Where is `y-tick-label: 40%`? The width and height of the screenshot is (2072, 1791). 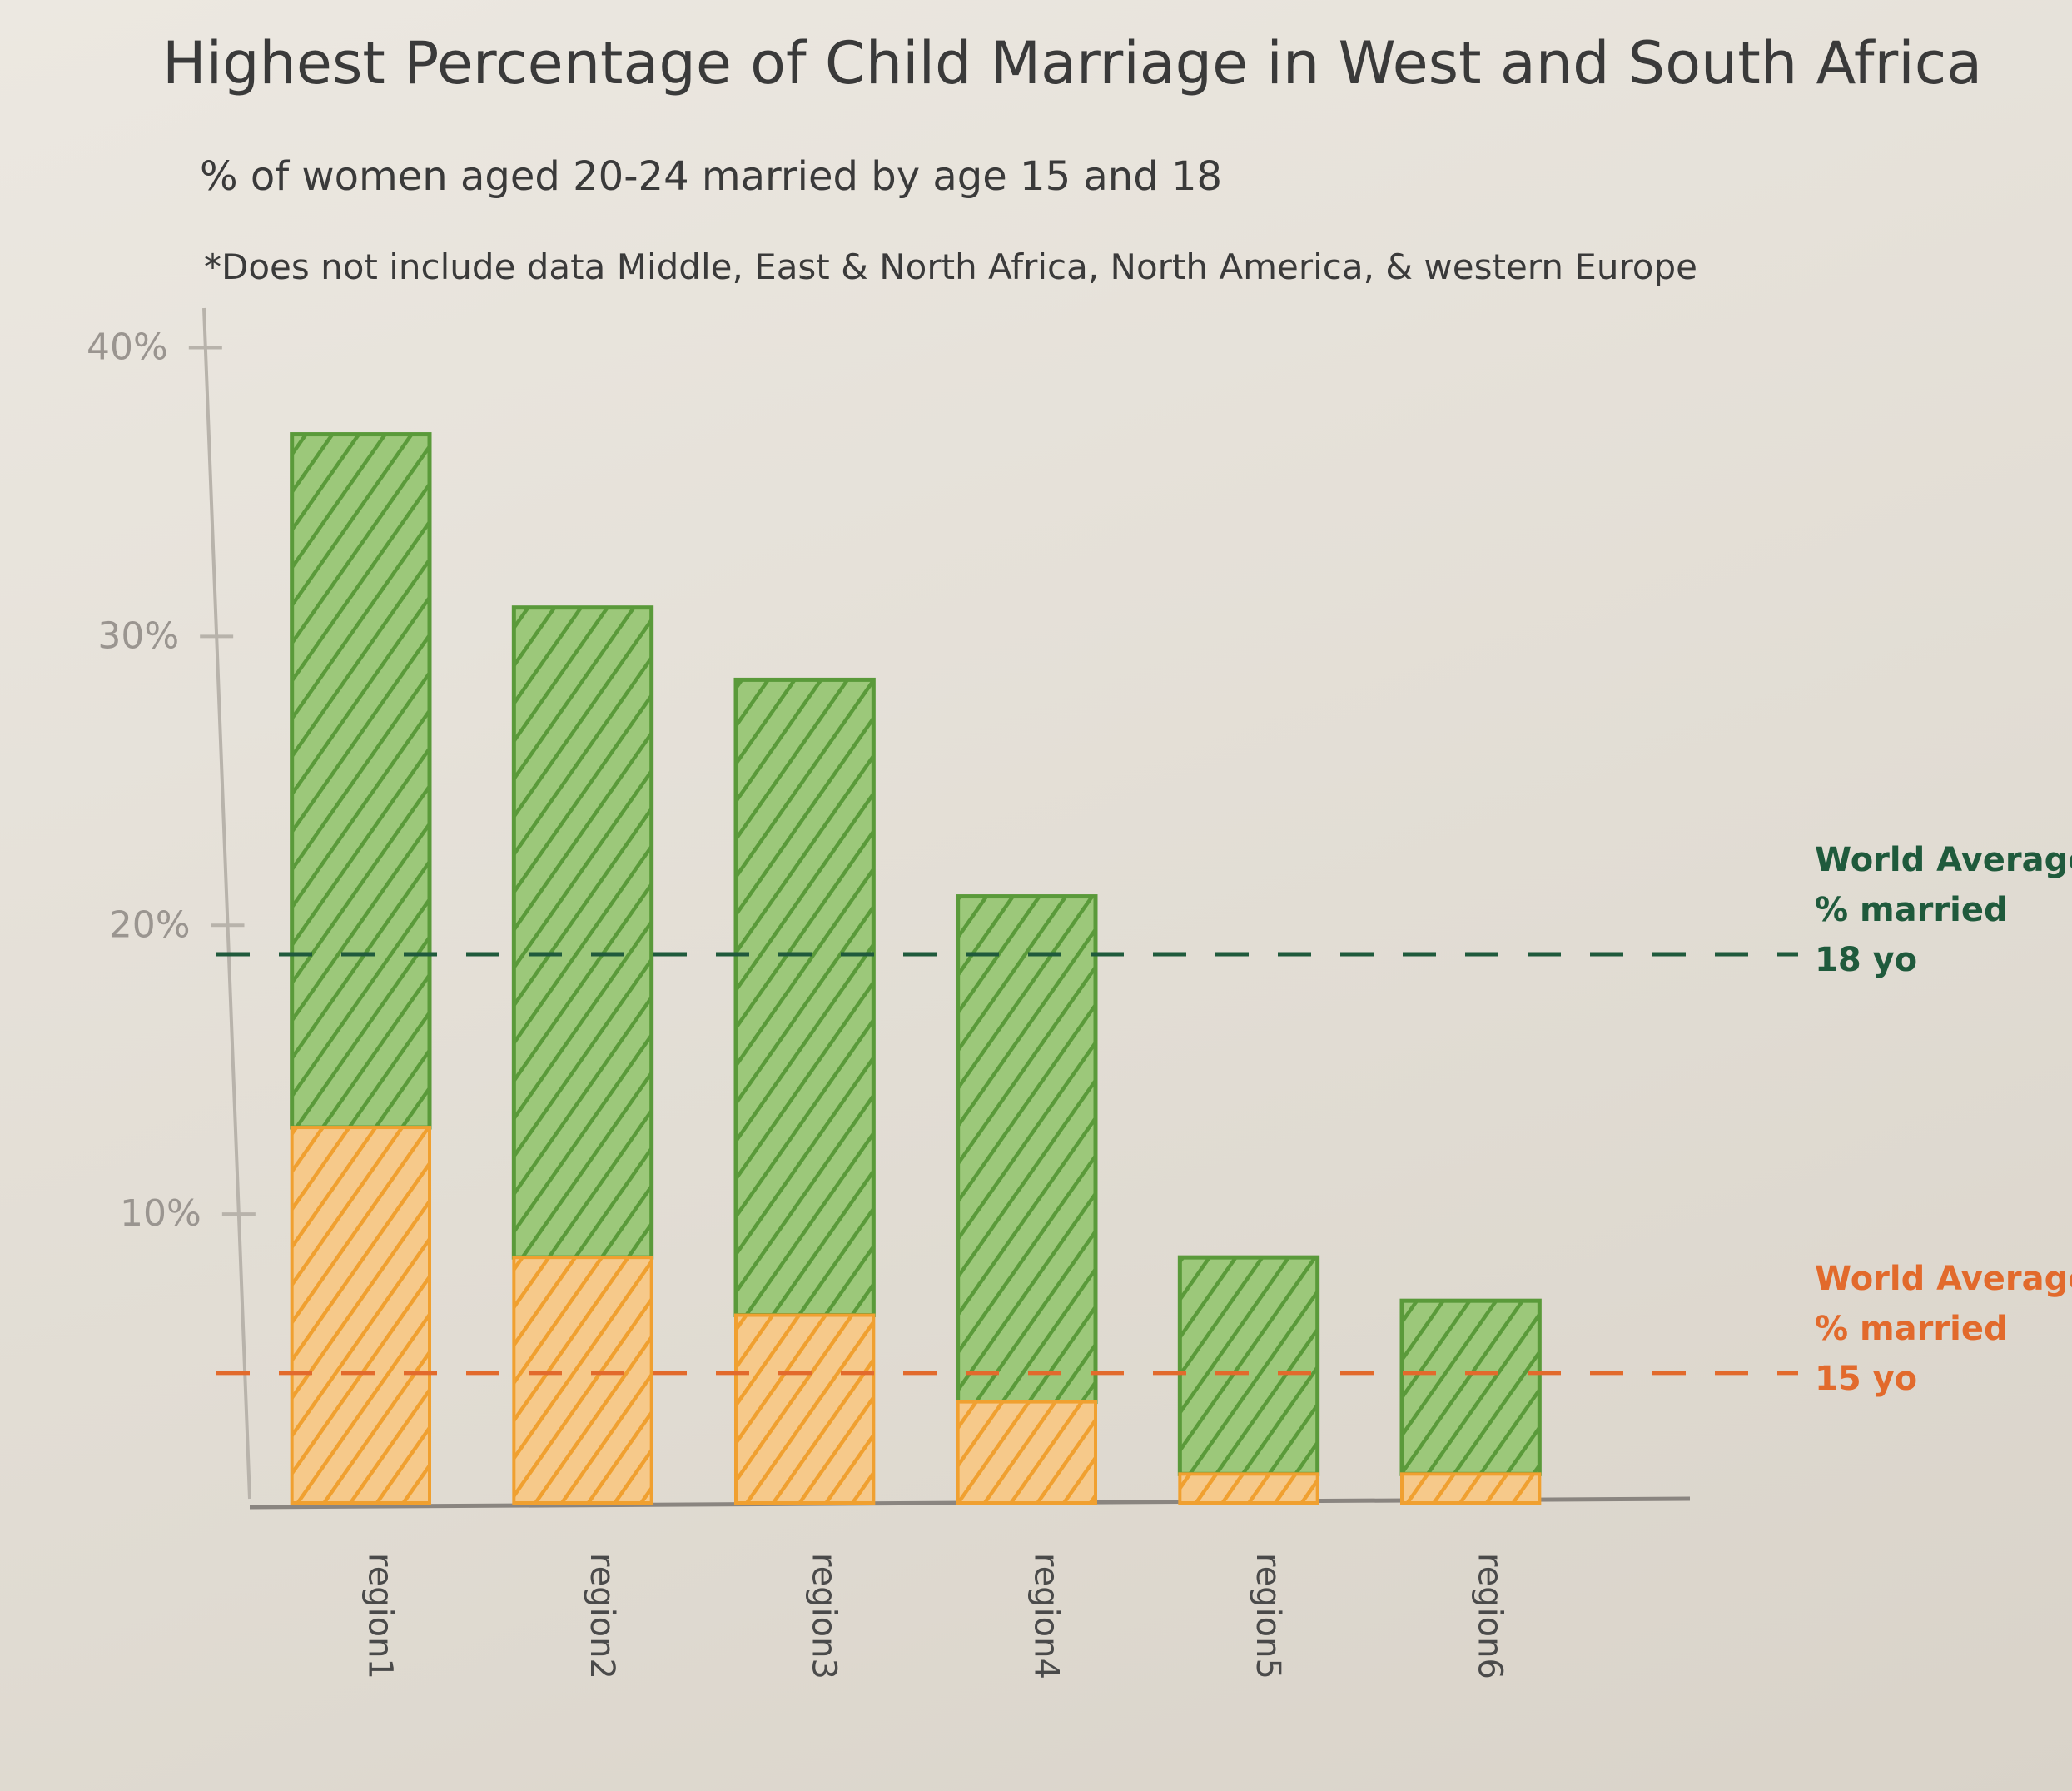
y-tick-label: 40% is located at coordinates (127, 347).